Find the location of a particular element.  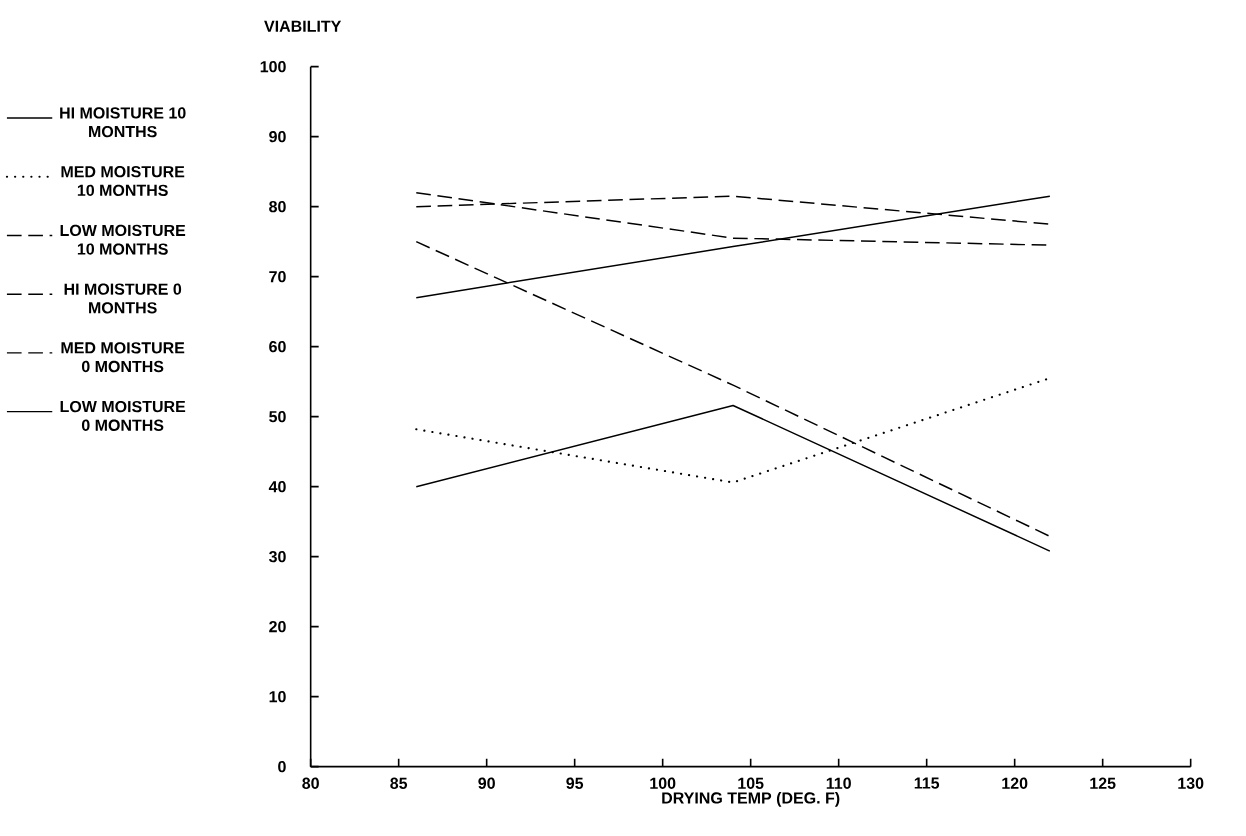

y-tick-label: 90 is located at coordinates (277, 137).